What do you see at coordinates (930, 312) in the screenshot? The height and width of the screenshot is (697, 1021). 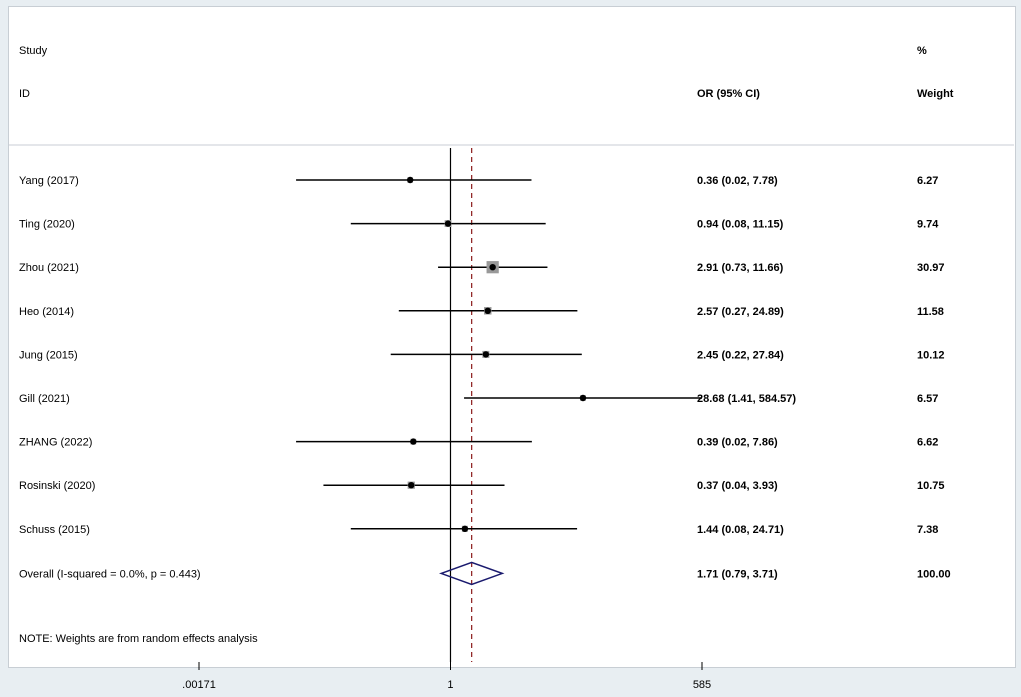 I see `study-weight: 11.58` at bounding box center [930, 312].